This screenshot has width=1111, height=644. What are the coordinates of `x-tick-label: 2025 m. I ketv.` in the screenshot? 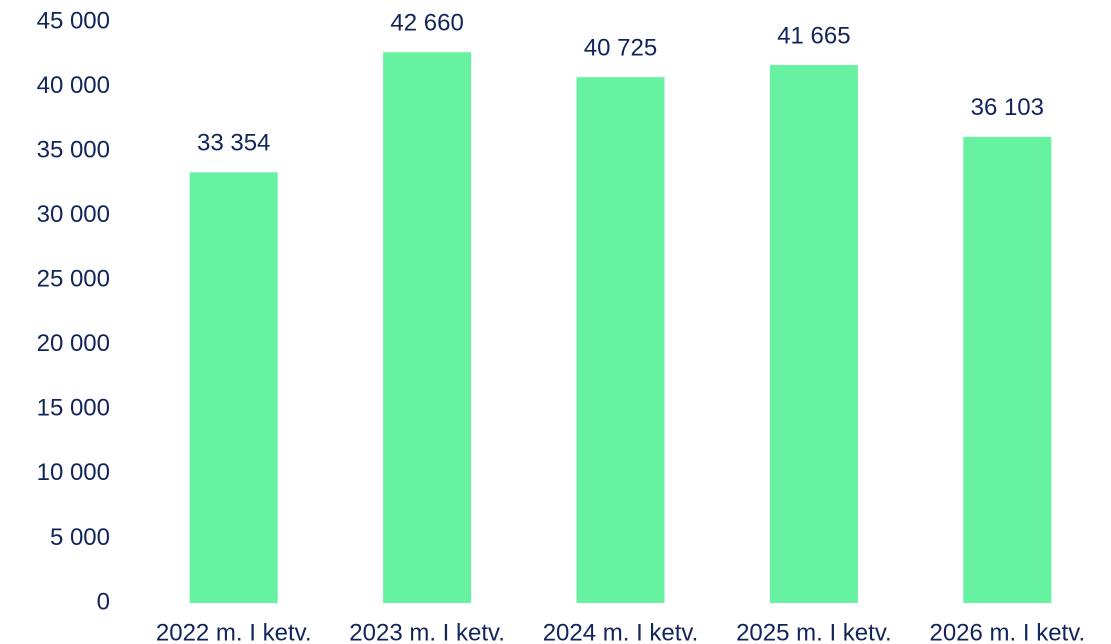 It's located at (814, 631).